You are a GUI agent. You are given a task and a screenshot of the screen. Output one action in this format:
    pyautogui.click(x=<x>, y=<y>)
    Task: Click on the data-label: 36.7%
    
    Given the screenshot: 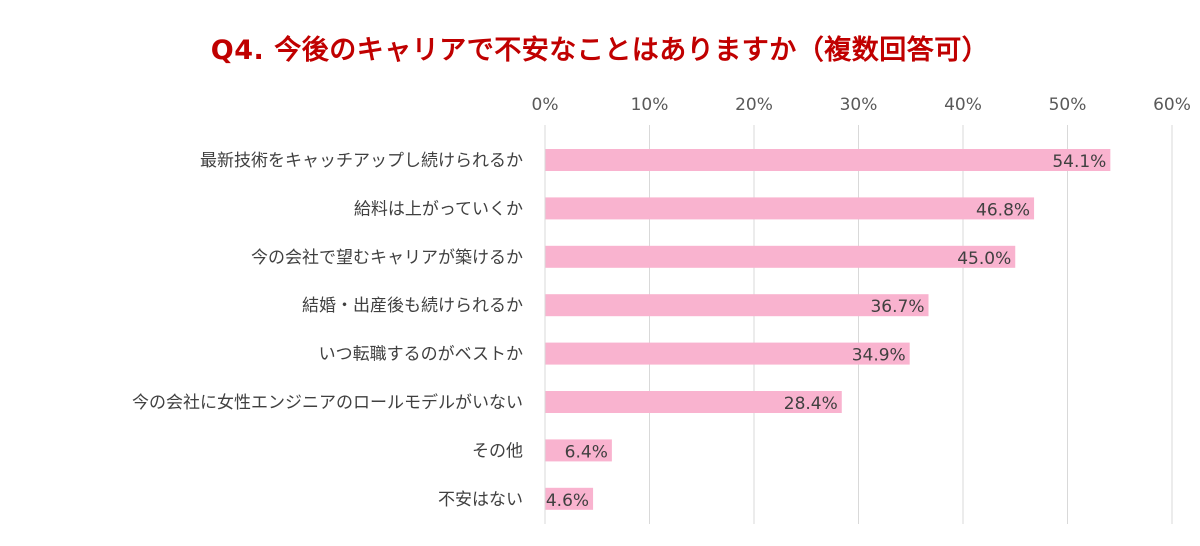 What is the action you would take?
    pyautogui.click(x=897, y=307)
    